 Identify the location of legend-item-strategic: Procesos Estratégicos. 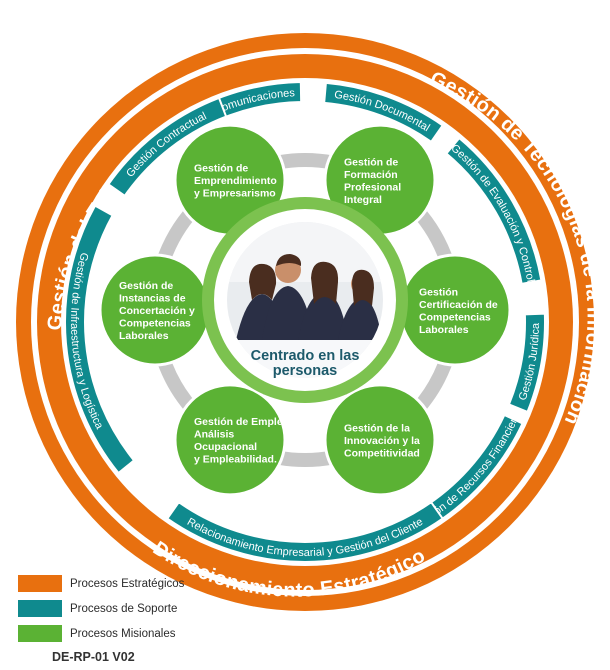
(101, 583).